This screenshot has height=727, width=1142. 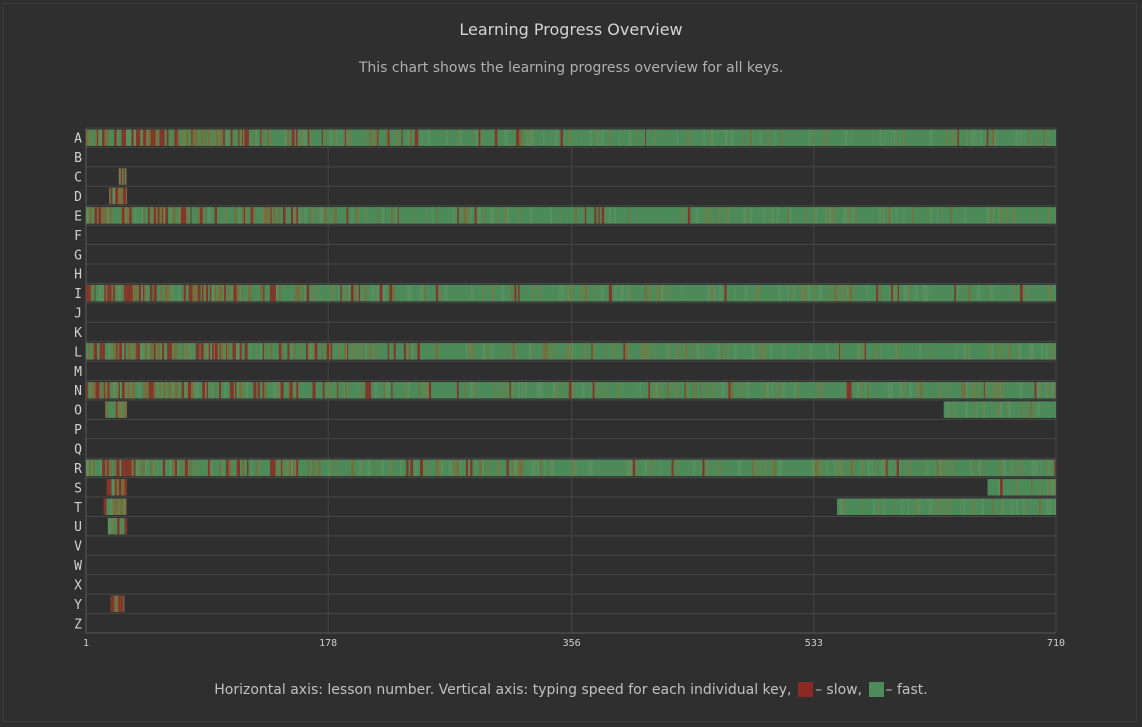 What do you see at coordinates (571, 137) in the screenshot?
I see `key-row-a` at bounding box center [571, 137].